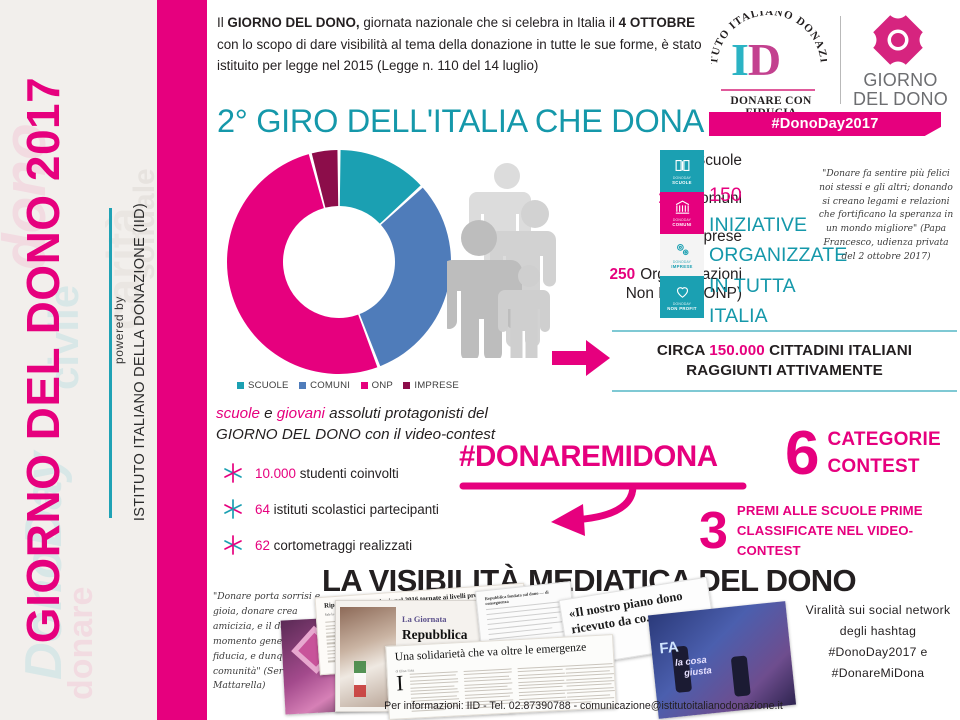 The image size is (960, 720). Describe the element at coordinates (884, 440) in the screenshot. I see `six-label-1: CATEGORIE` at that location.